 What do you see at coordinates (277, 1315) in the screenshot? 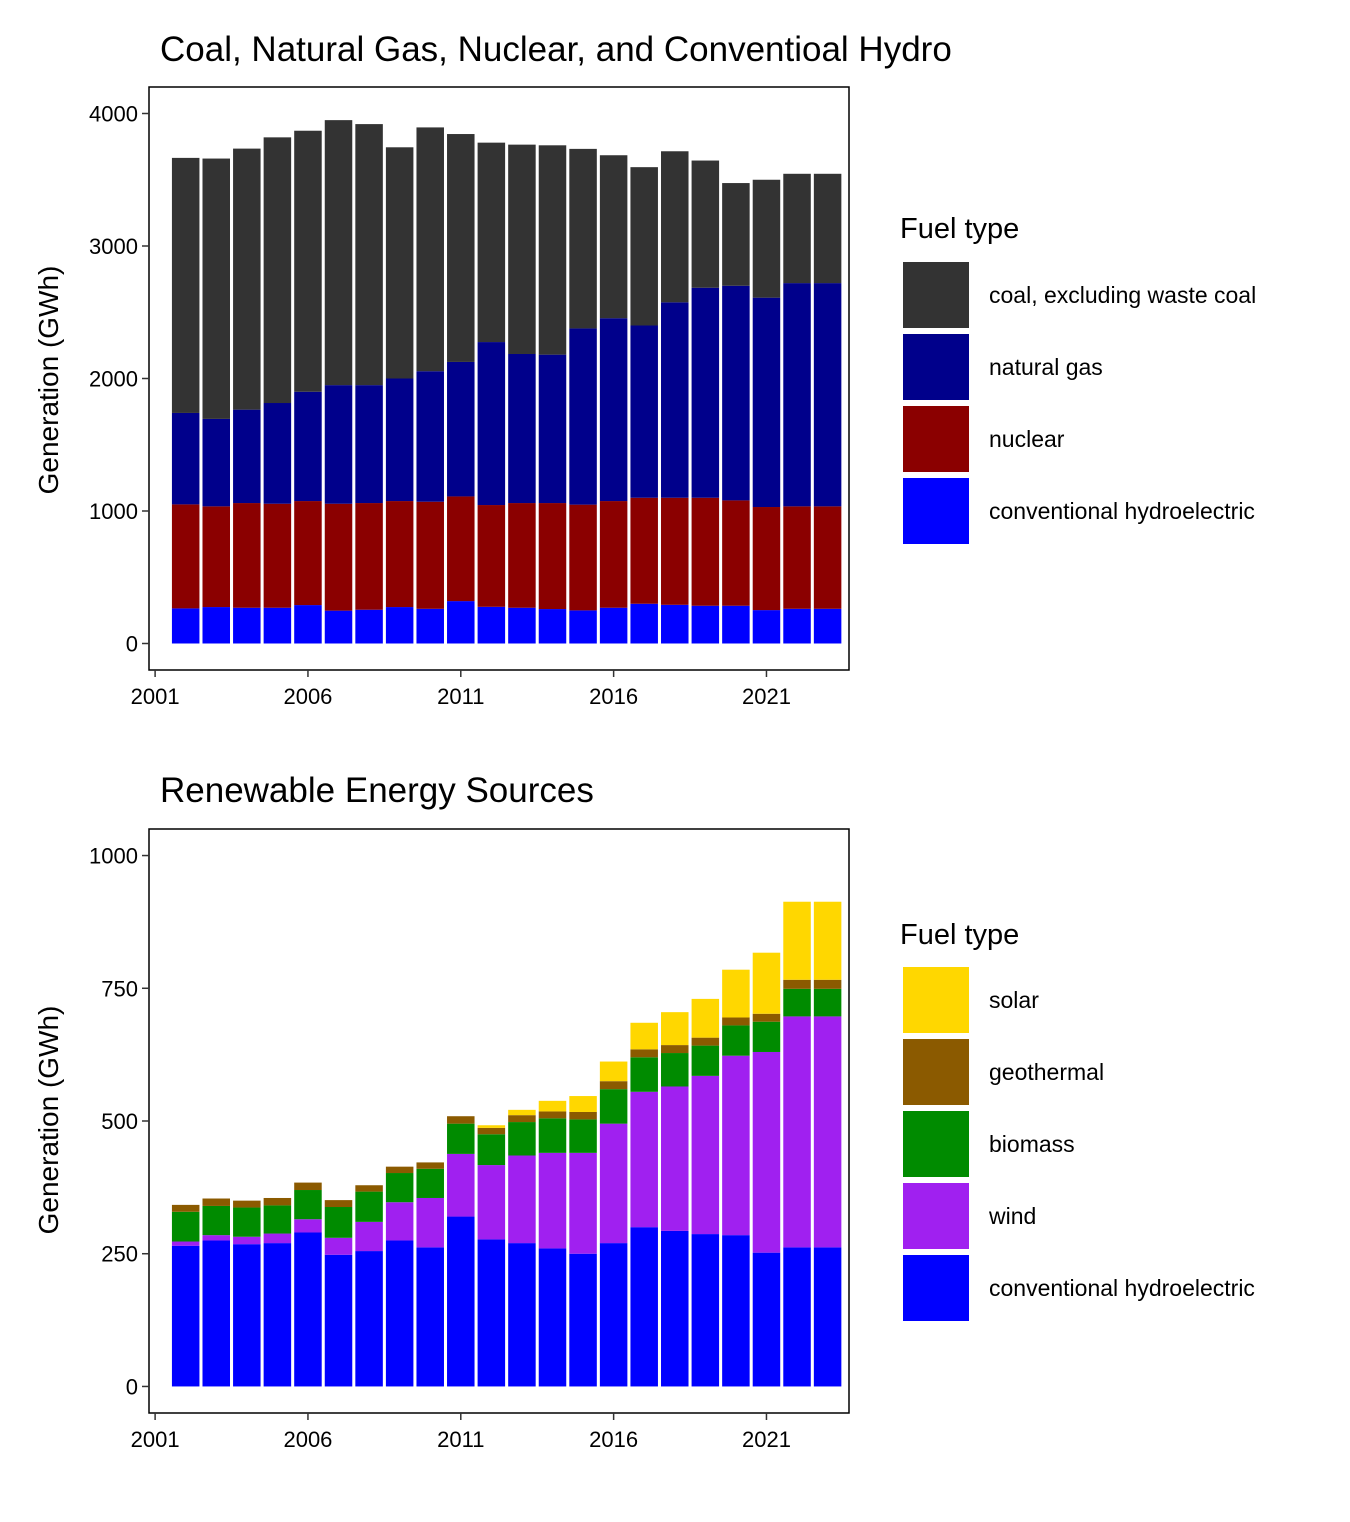
I see `bar-conventional-hydroelectric-2005` at bounding box center [277, 1315].